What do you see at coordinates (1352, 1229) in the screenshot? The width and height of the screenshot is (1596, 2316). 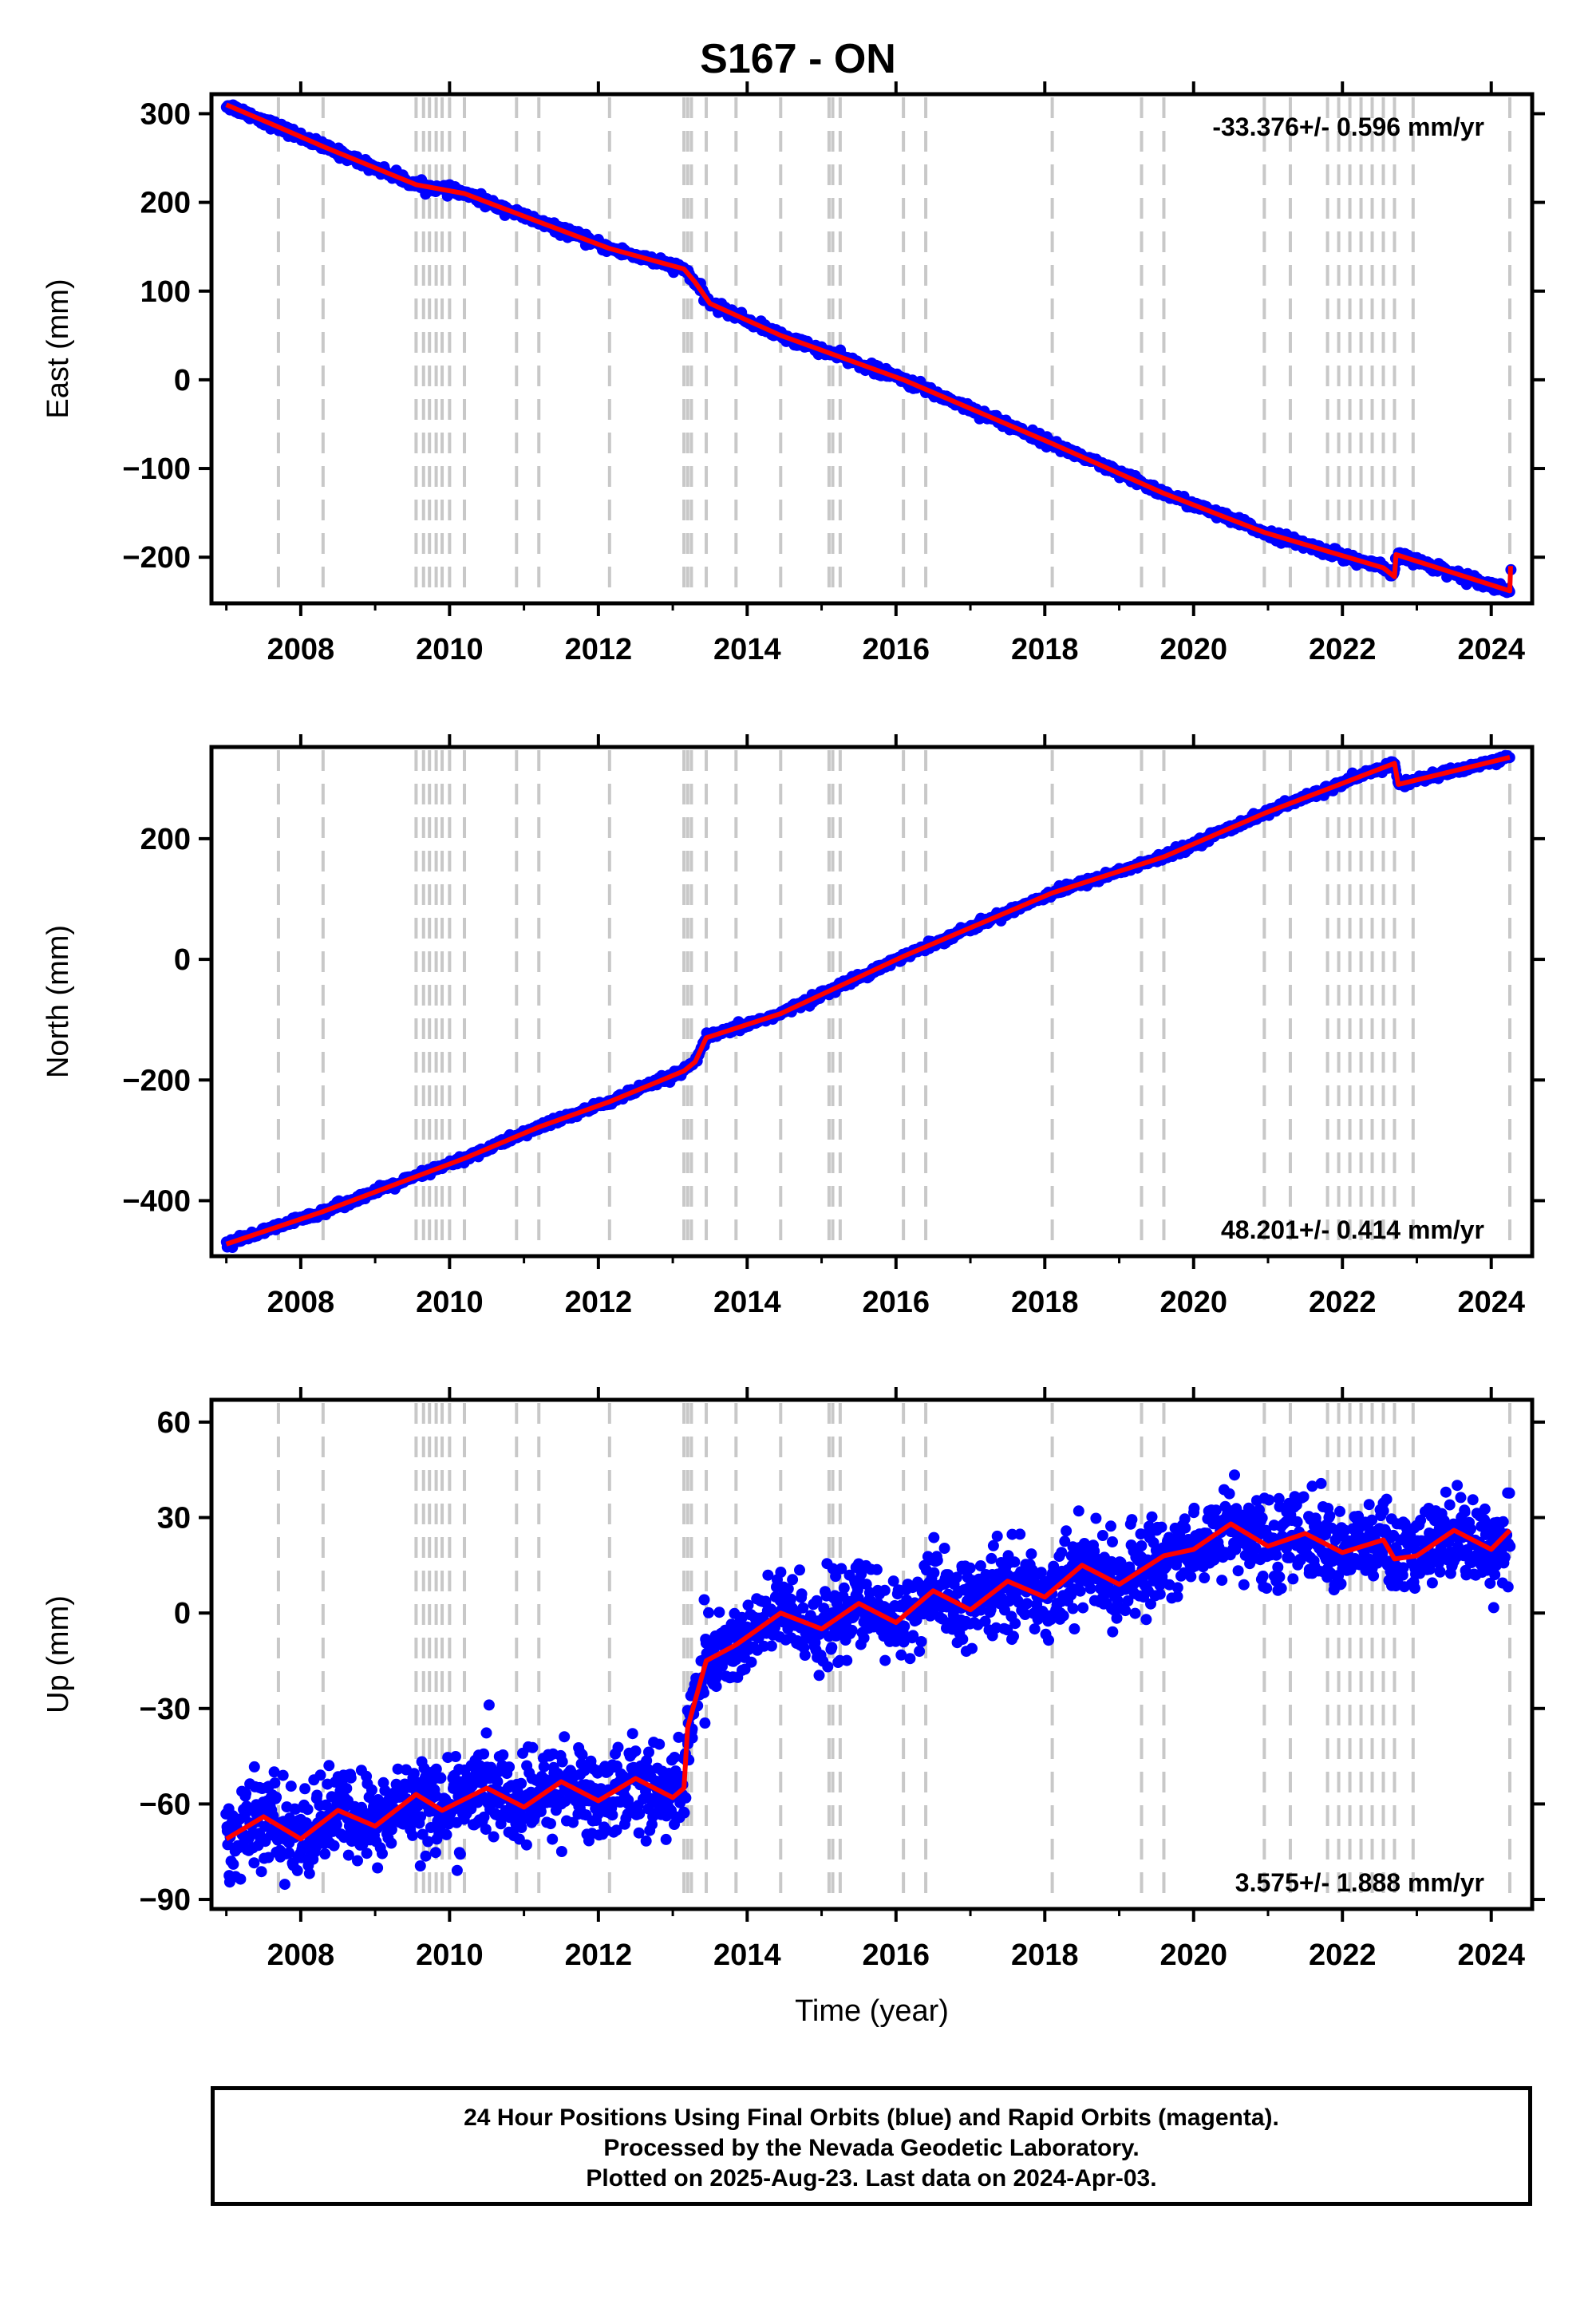 I see `north-rate-label: 48.201+/- 0.414 mm/yr` at bounding box center [1352, 1229].